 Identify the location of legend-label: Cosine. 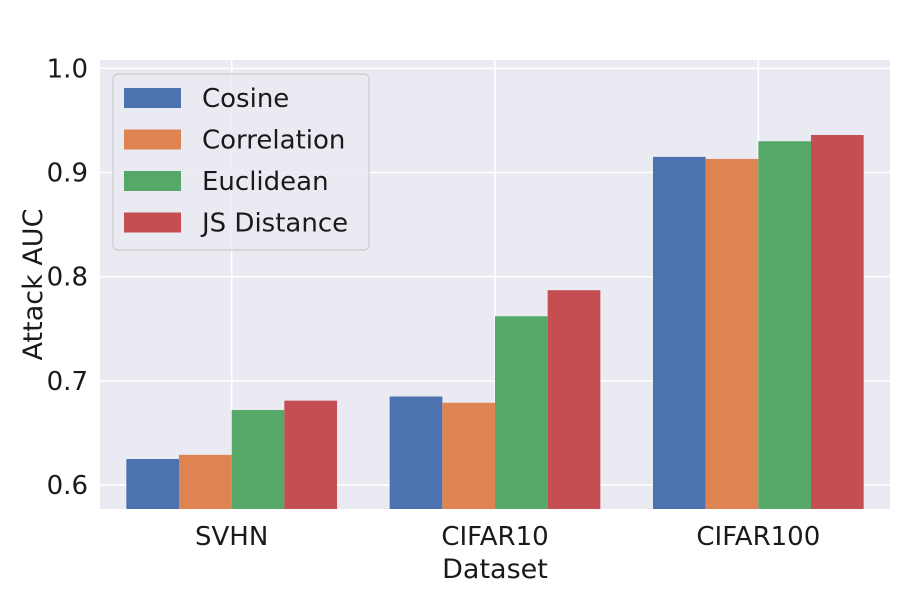
(245, 99).